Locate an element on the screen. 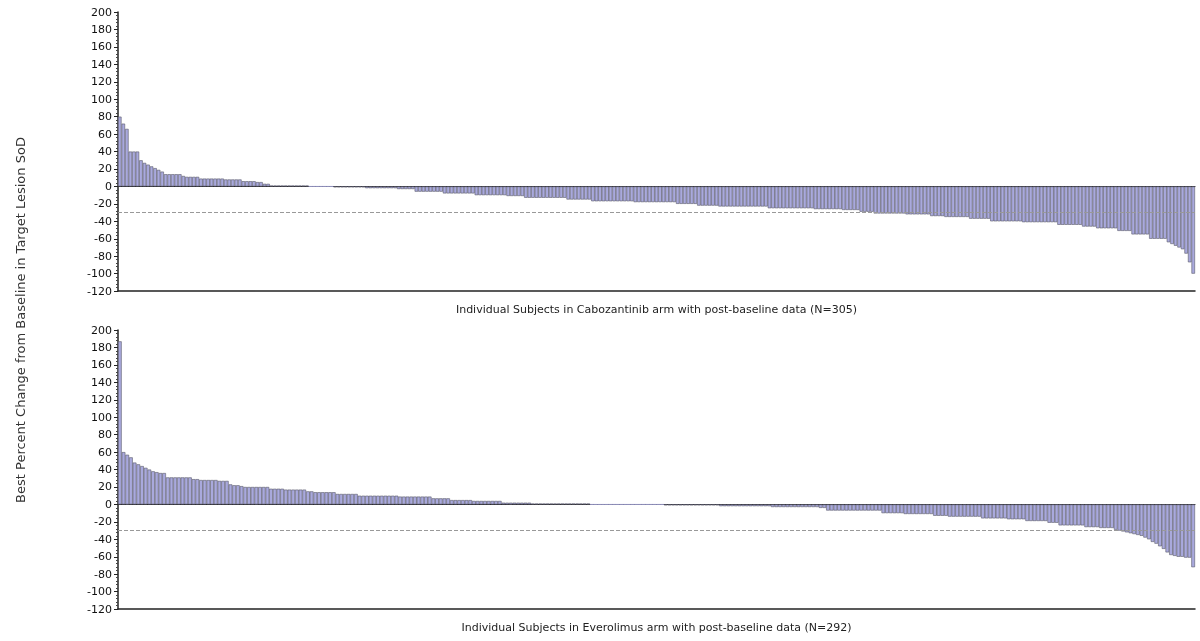 The image size is (1200, 641). y-tick-label: 200 is located at coordinates (101, 12).